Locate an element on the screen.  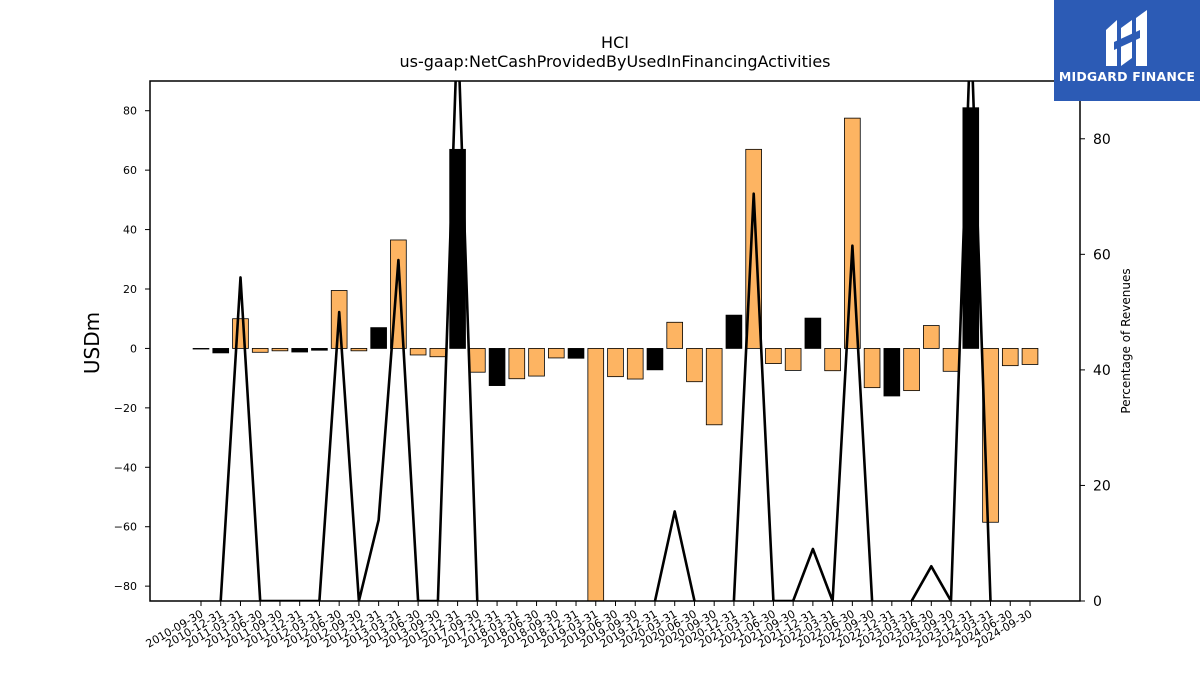
y-axis-label: USDm is located at coordinates (92, 343).